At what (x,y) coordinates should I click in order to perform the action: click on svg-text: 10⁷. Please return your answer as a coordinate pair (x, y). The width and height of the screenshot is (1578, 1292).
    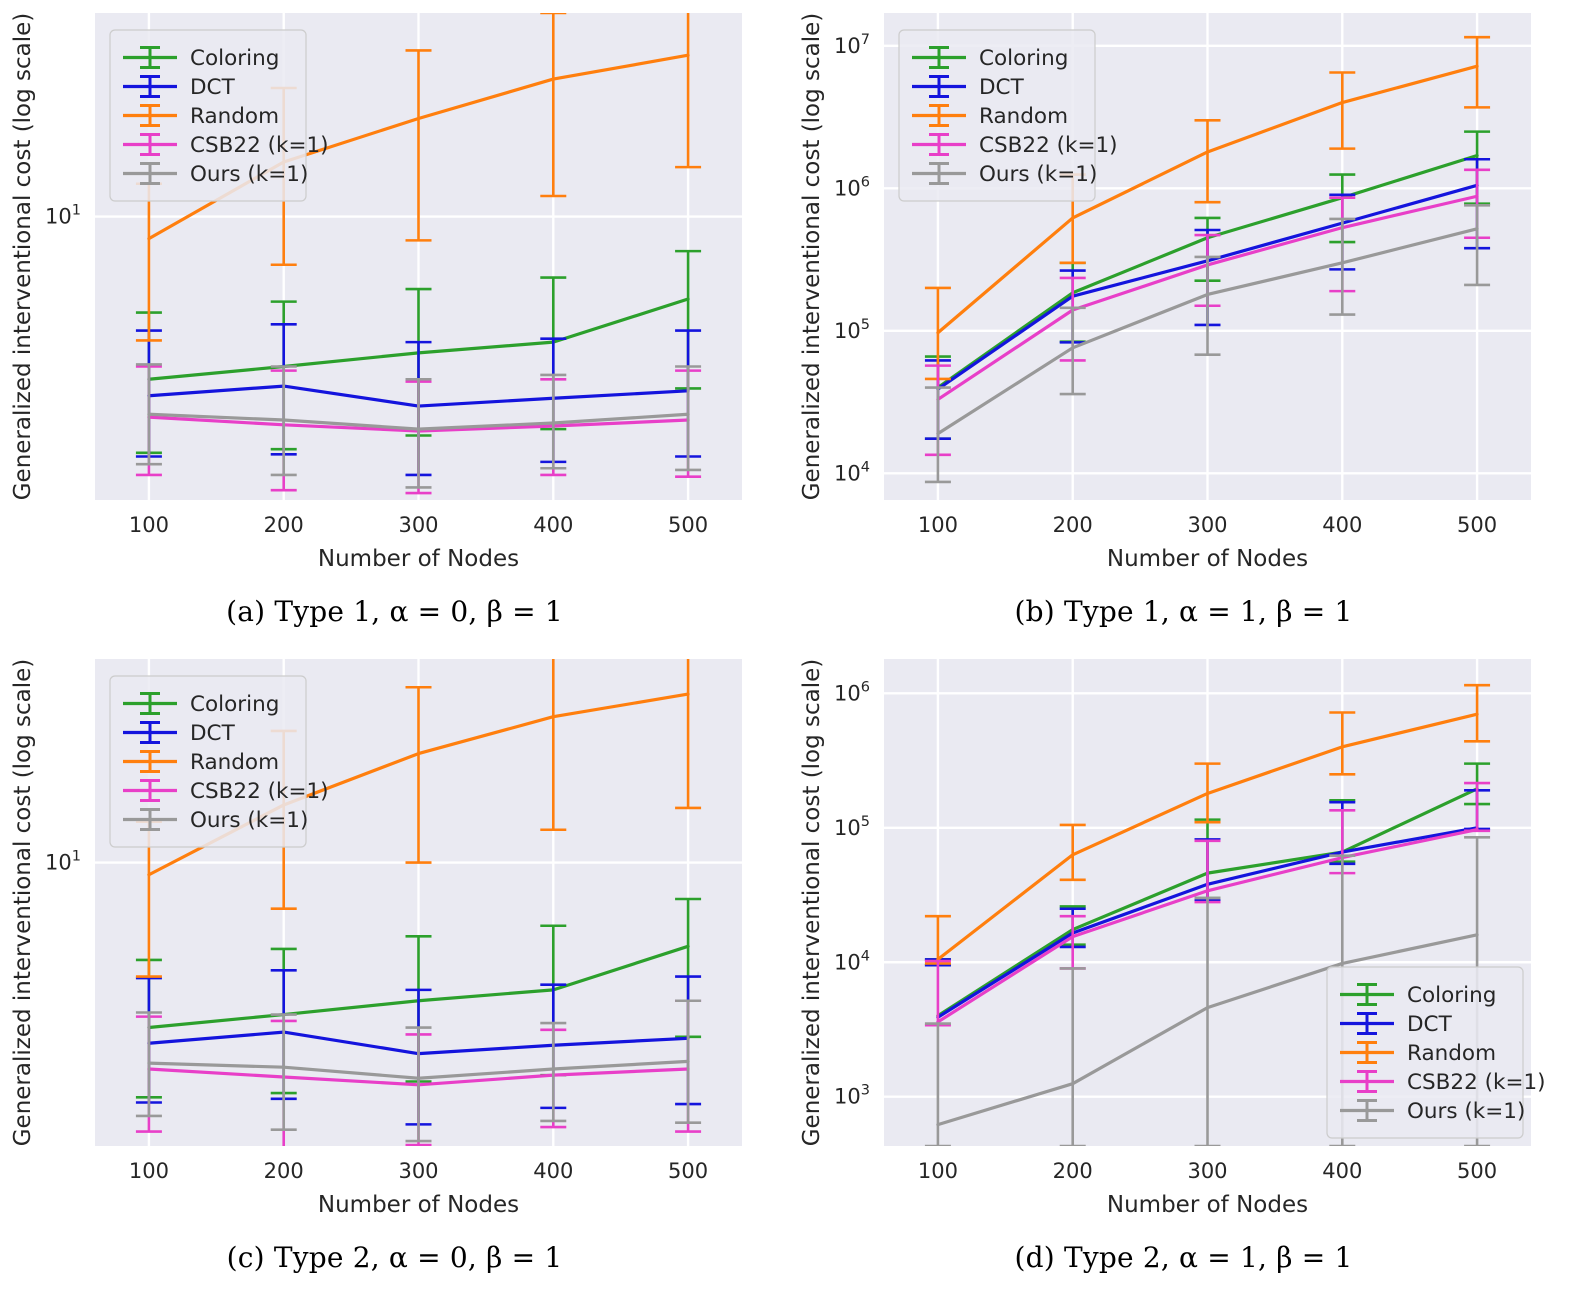
    Looking at the image, I should click on (852, 45).